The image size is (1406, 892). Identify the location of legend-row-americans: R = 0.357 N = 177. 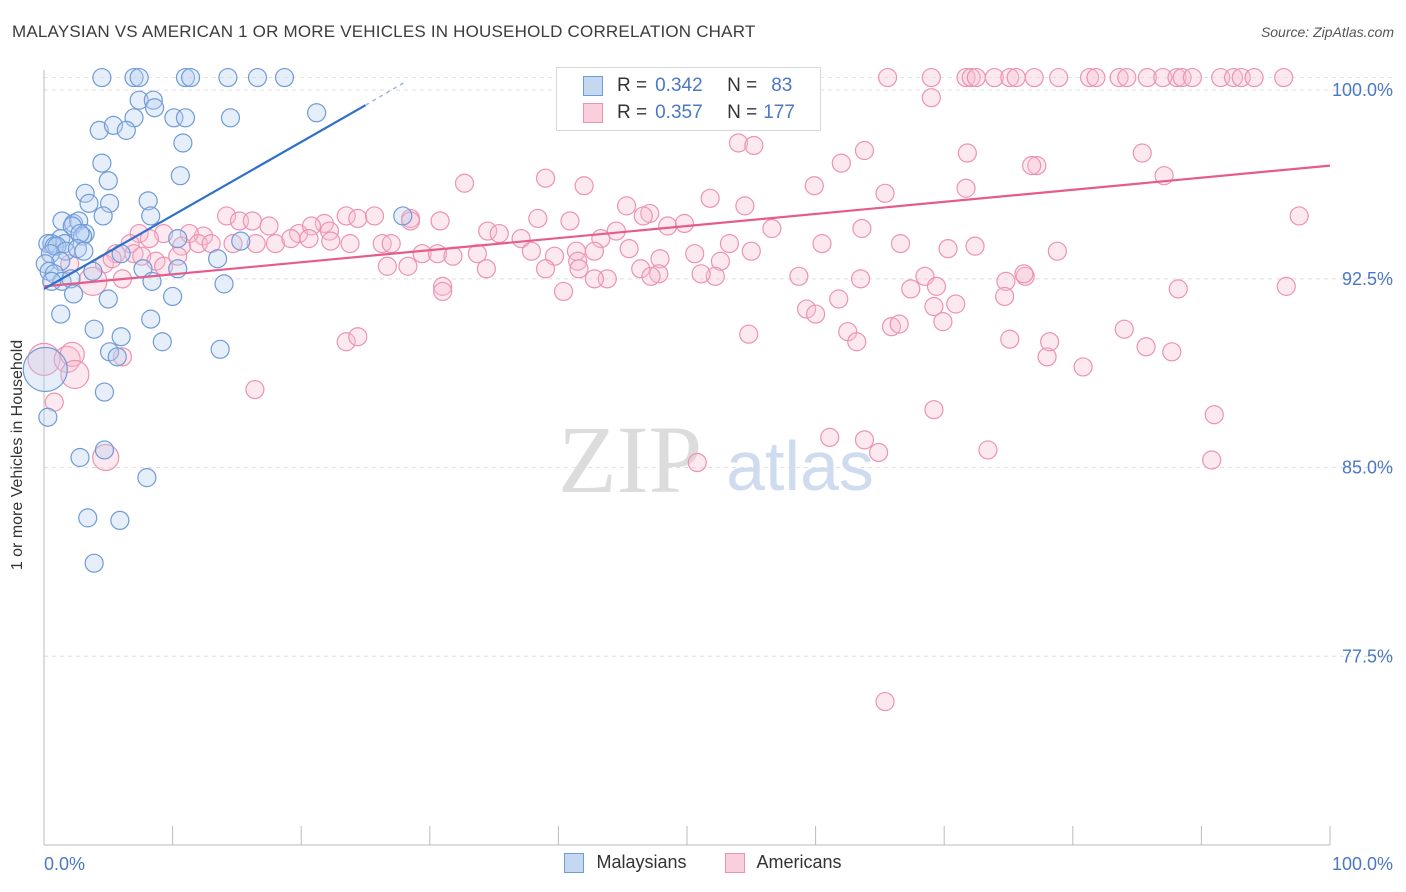
(676, 113).